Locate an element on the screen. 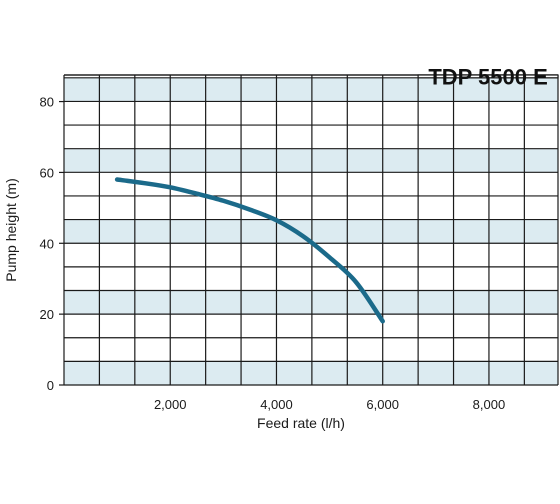  y-tick-label: 20 is located at coordinates (47, 314).